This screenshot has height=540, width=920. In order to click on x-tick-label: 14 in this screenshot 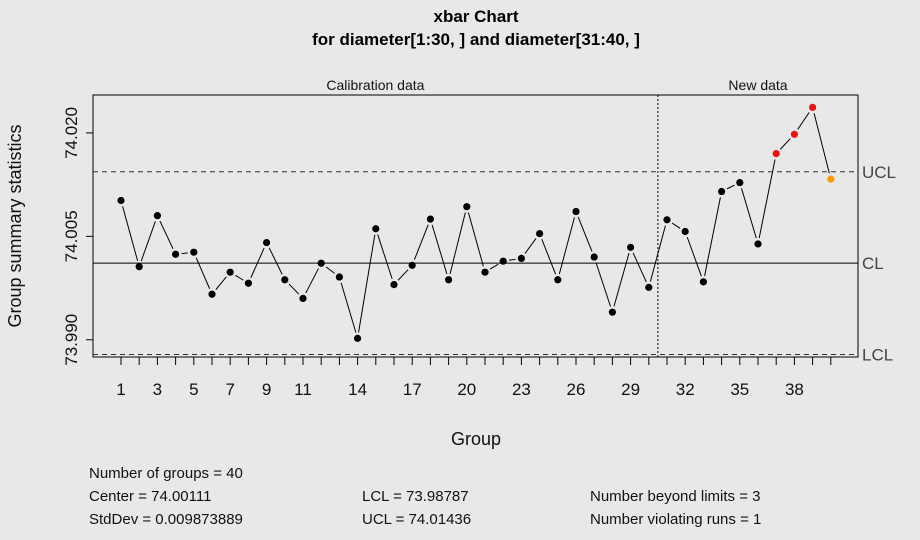, I will do `click(357, 389)`.